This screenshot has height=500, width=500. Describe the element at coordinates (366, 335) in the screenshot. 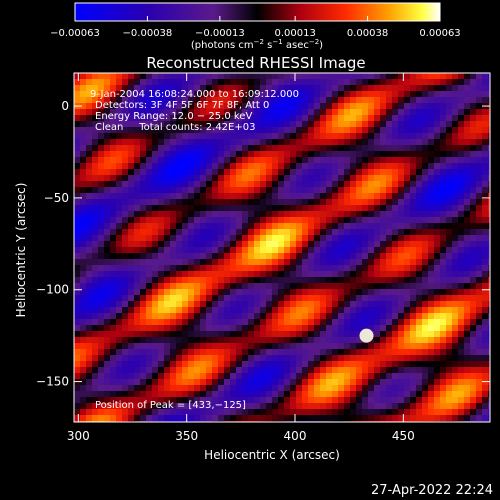

I see `peak-marker` at that location.